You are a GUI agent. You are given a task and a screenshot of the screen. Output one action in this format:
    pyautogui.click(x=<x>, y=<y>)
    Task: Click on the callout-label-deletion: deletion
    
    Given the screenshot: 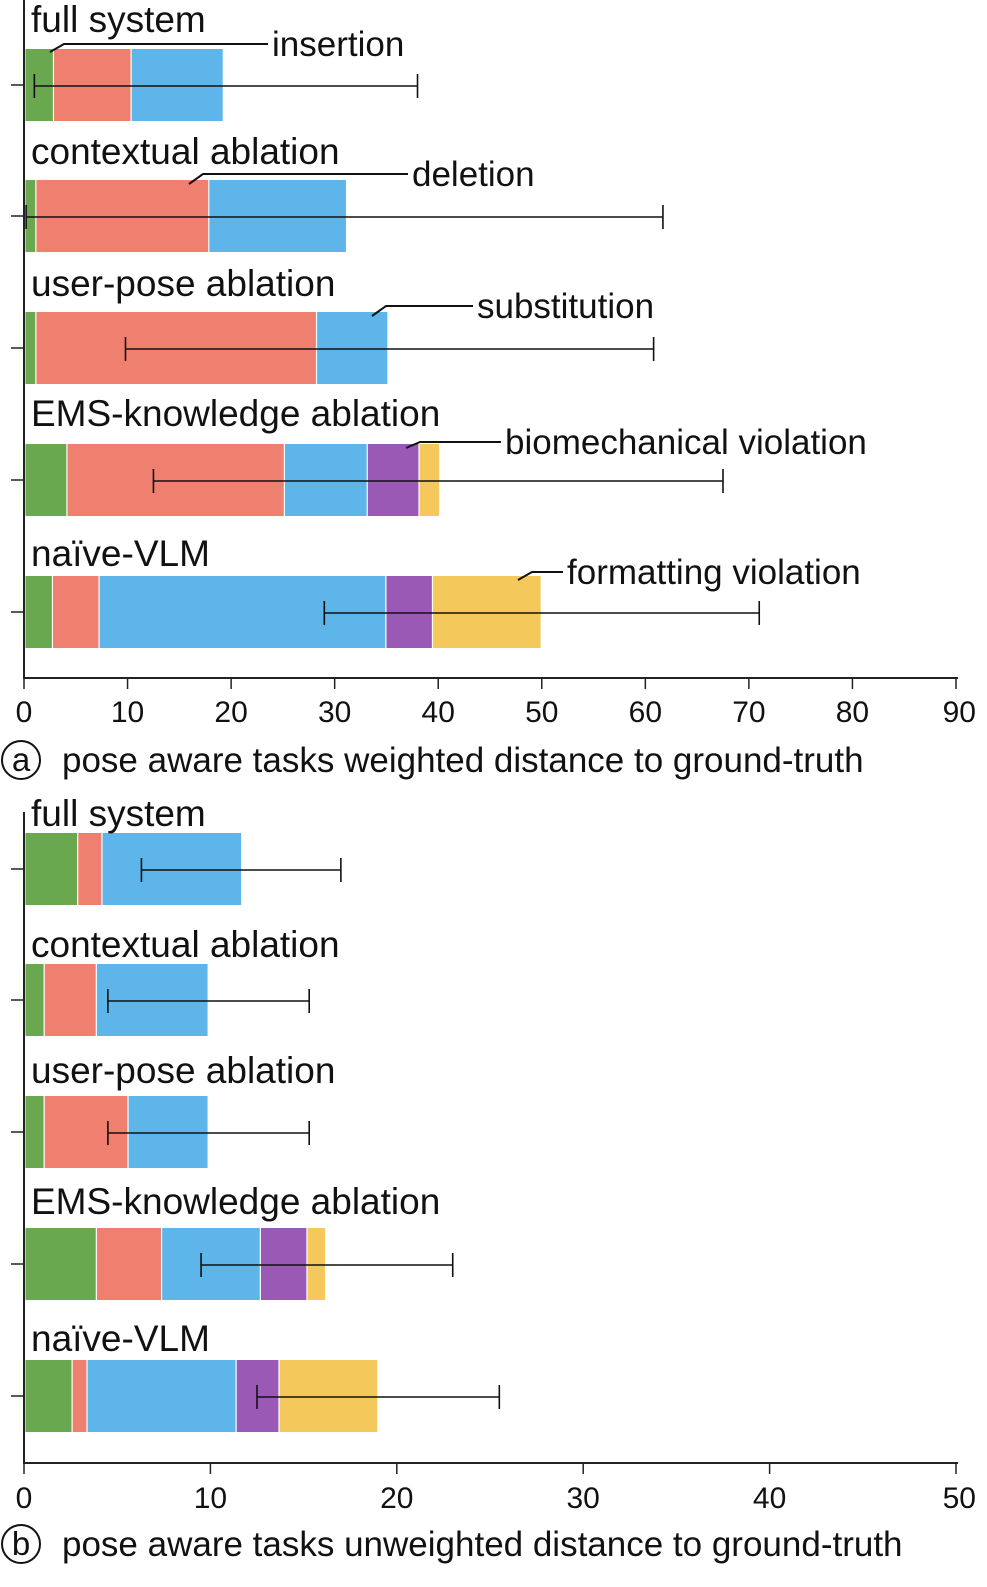 What is the action you would take?
    pyautogui.click(x=473, y=174)
    